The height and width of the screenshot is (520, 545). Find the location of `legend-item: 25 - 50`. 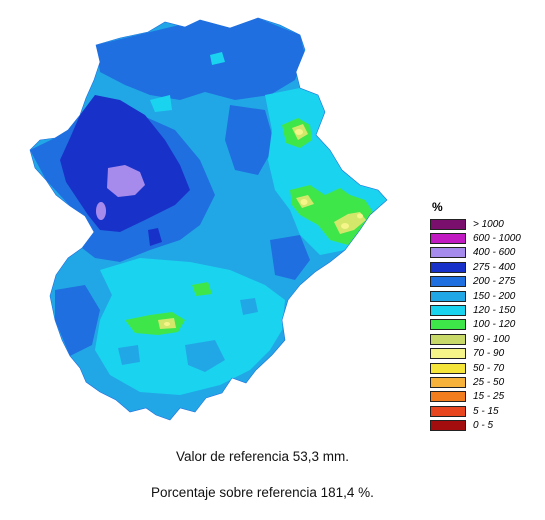

legend-item: 25 - 50 is located at coordinates (485, 382).